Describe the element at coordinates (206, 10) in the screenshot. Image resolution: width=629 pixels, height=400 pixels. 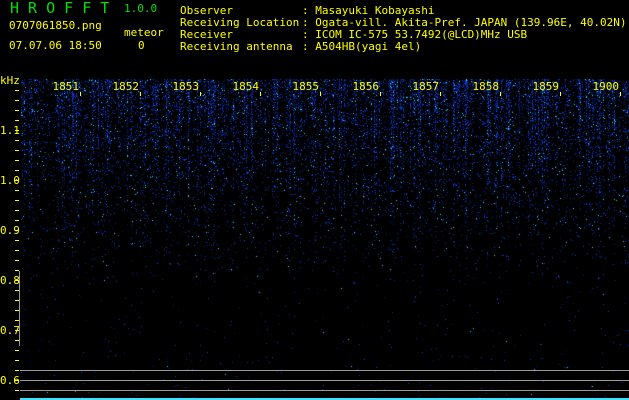
I see `observer-label: Observer` at that location.